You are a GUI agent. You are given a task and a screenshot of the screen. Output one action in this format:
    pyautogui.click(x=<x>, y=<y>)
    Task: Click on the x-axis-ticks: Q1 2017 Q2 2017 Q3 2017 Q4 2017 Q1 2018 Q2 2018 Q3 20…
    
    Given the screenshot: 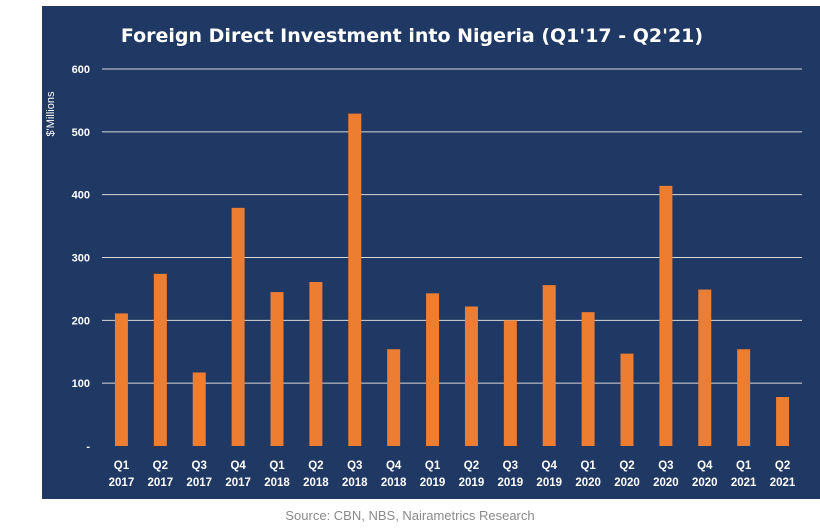 What is the action you would take?
    pyautogui.click(x=452, y=474)
    